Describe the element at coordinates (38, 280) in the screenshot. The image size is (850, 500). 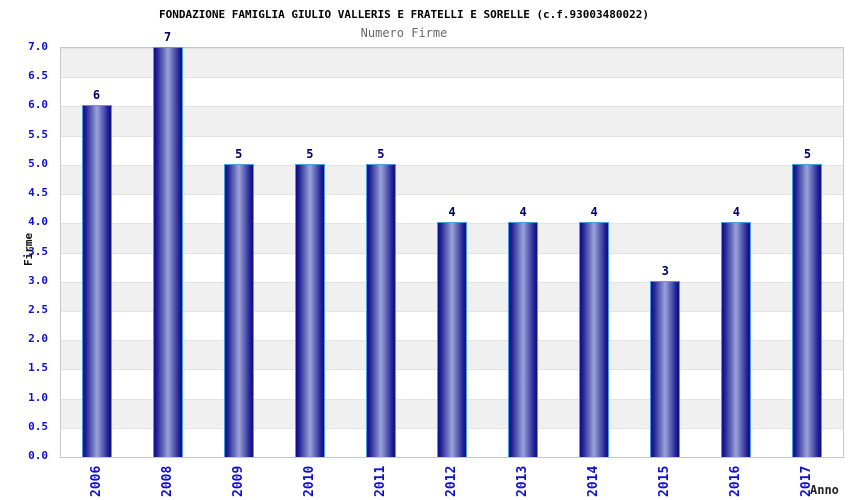
I see `y-tick-label: 3.0` at that location.